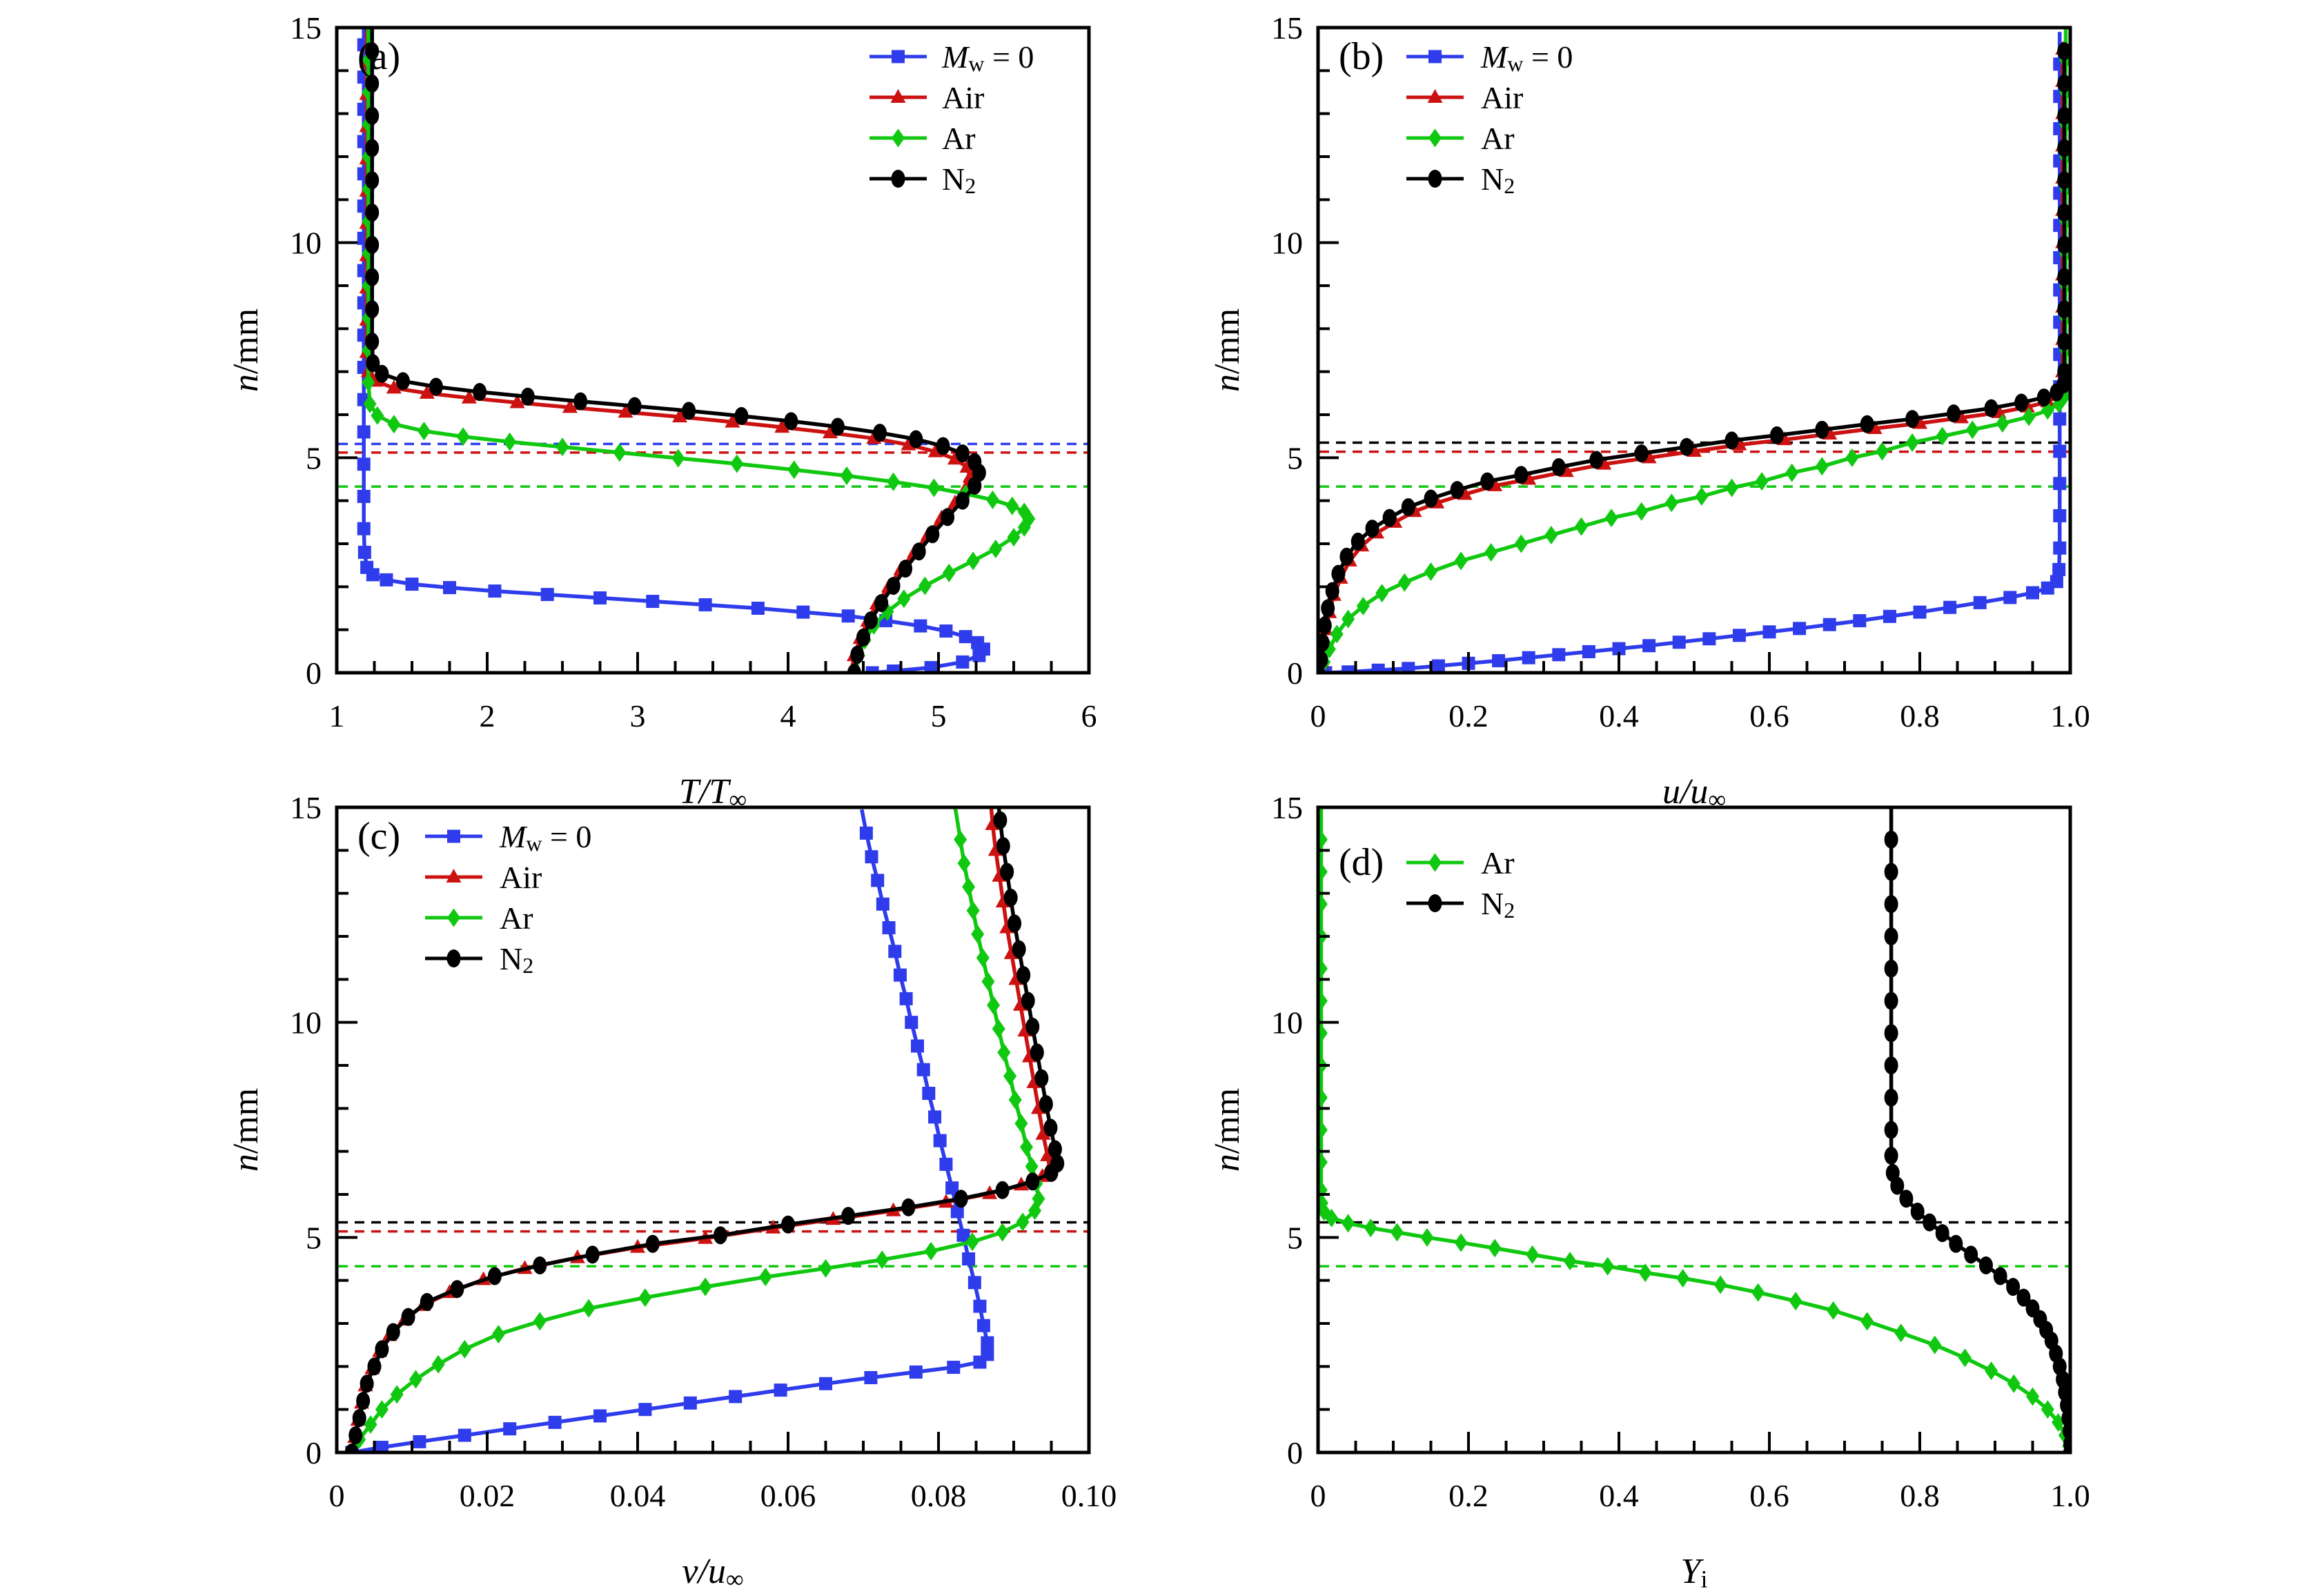 The width and height of the screenshot is (2309, 1596). I want to click on x-tick-label: 1.0, so click(2070, 715).